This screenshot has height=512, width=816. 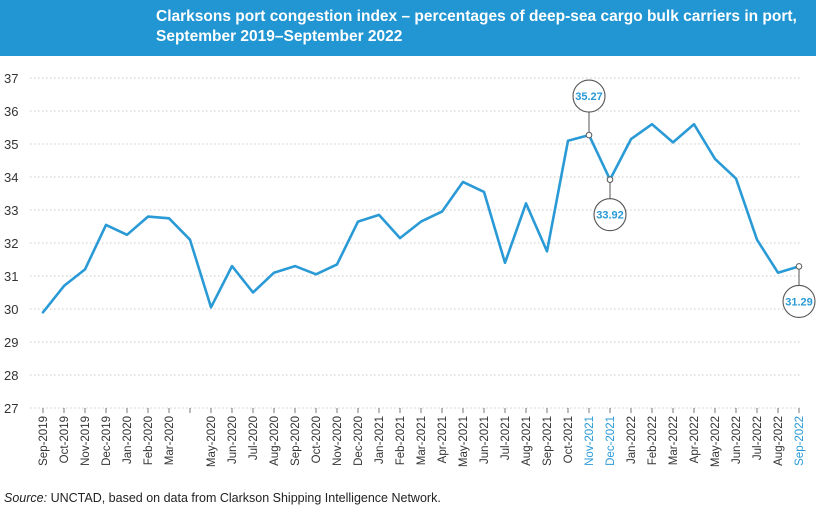 I want to click on y-tick-label: 37, so click(x=11, y=78).